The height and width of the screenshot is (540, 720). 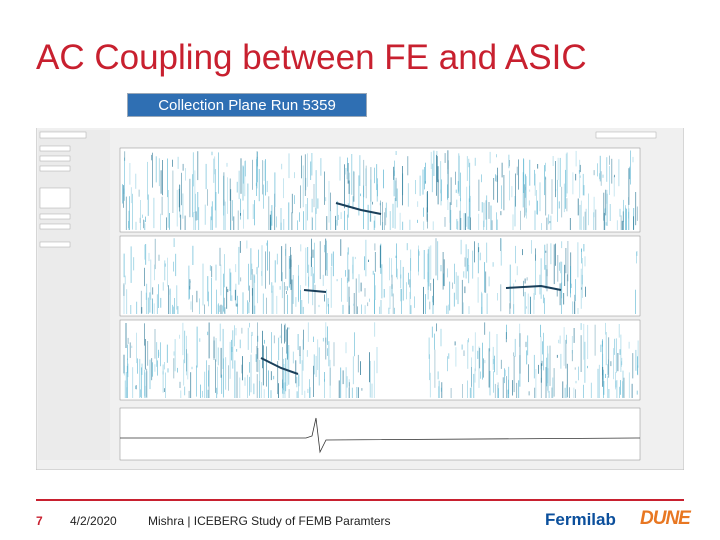 What do you see at coordinates (39, 521) in the screenshot?
I see `page-number: 7` at bounding box center [39, 521].